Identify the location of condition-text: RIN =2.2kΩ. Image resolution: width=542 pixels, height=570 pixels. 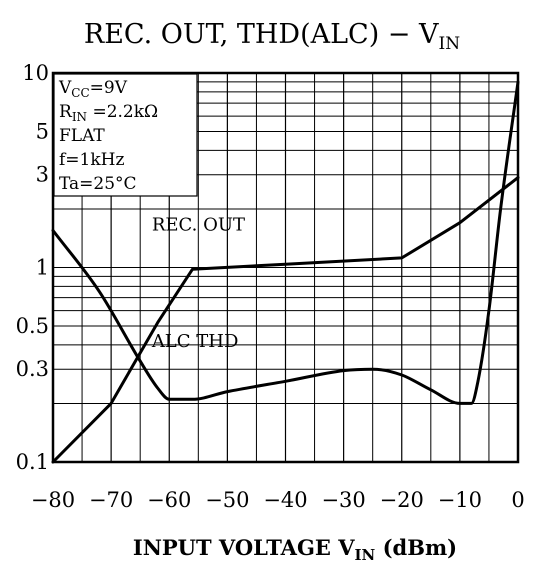
(108, 113).